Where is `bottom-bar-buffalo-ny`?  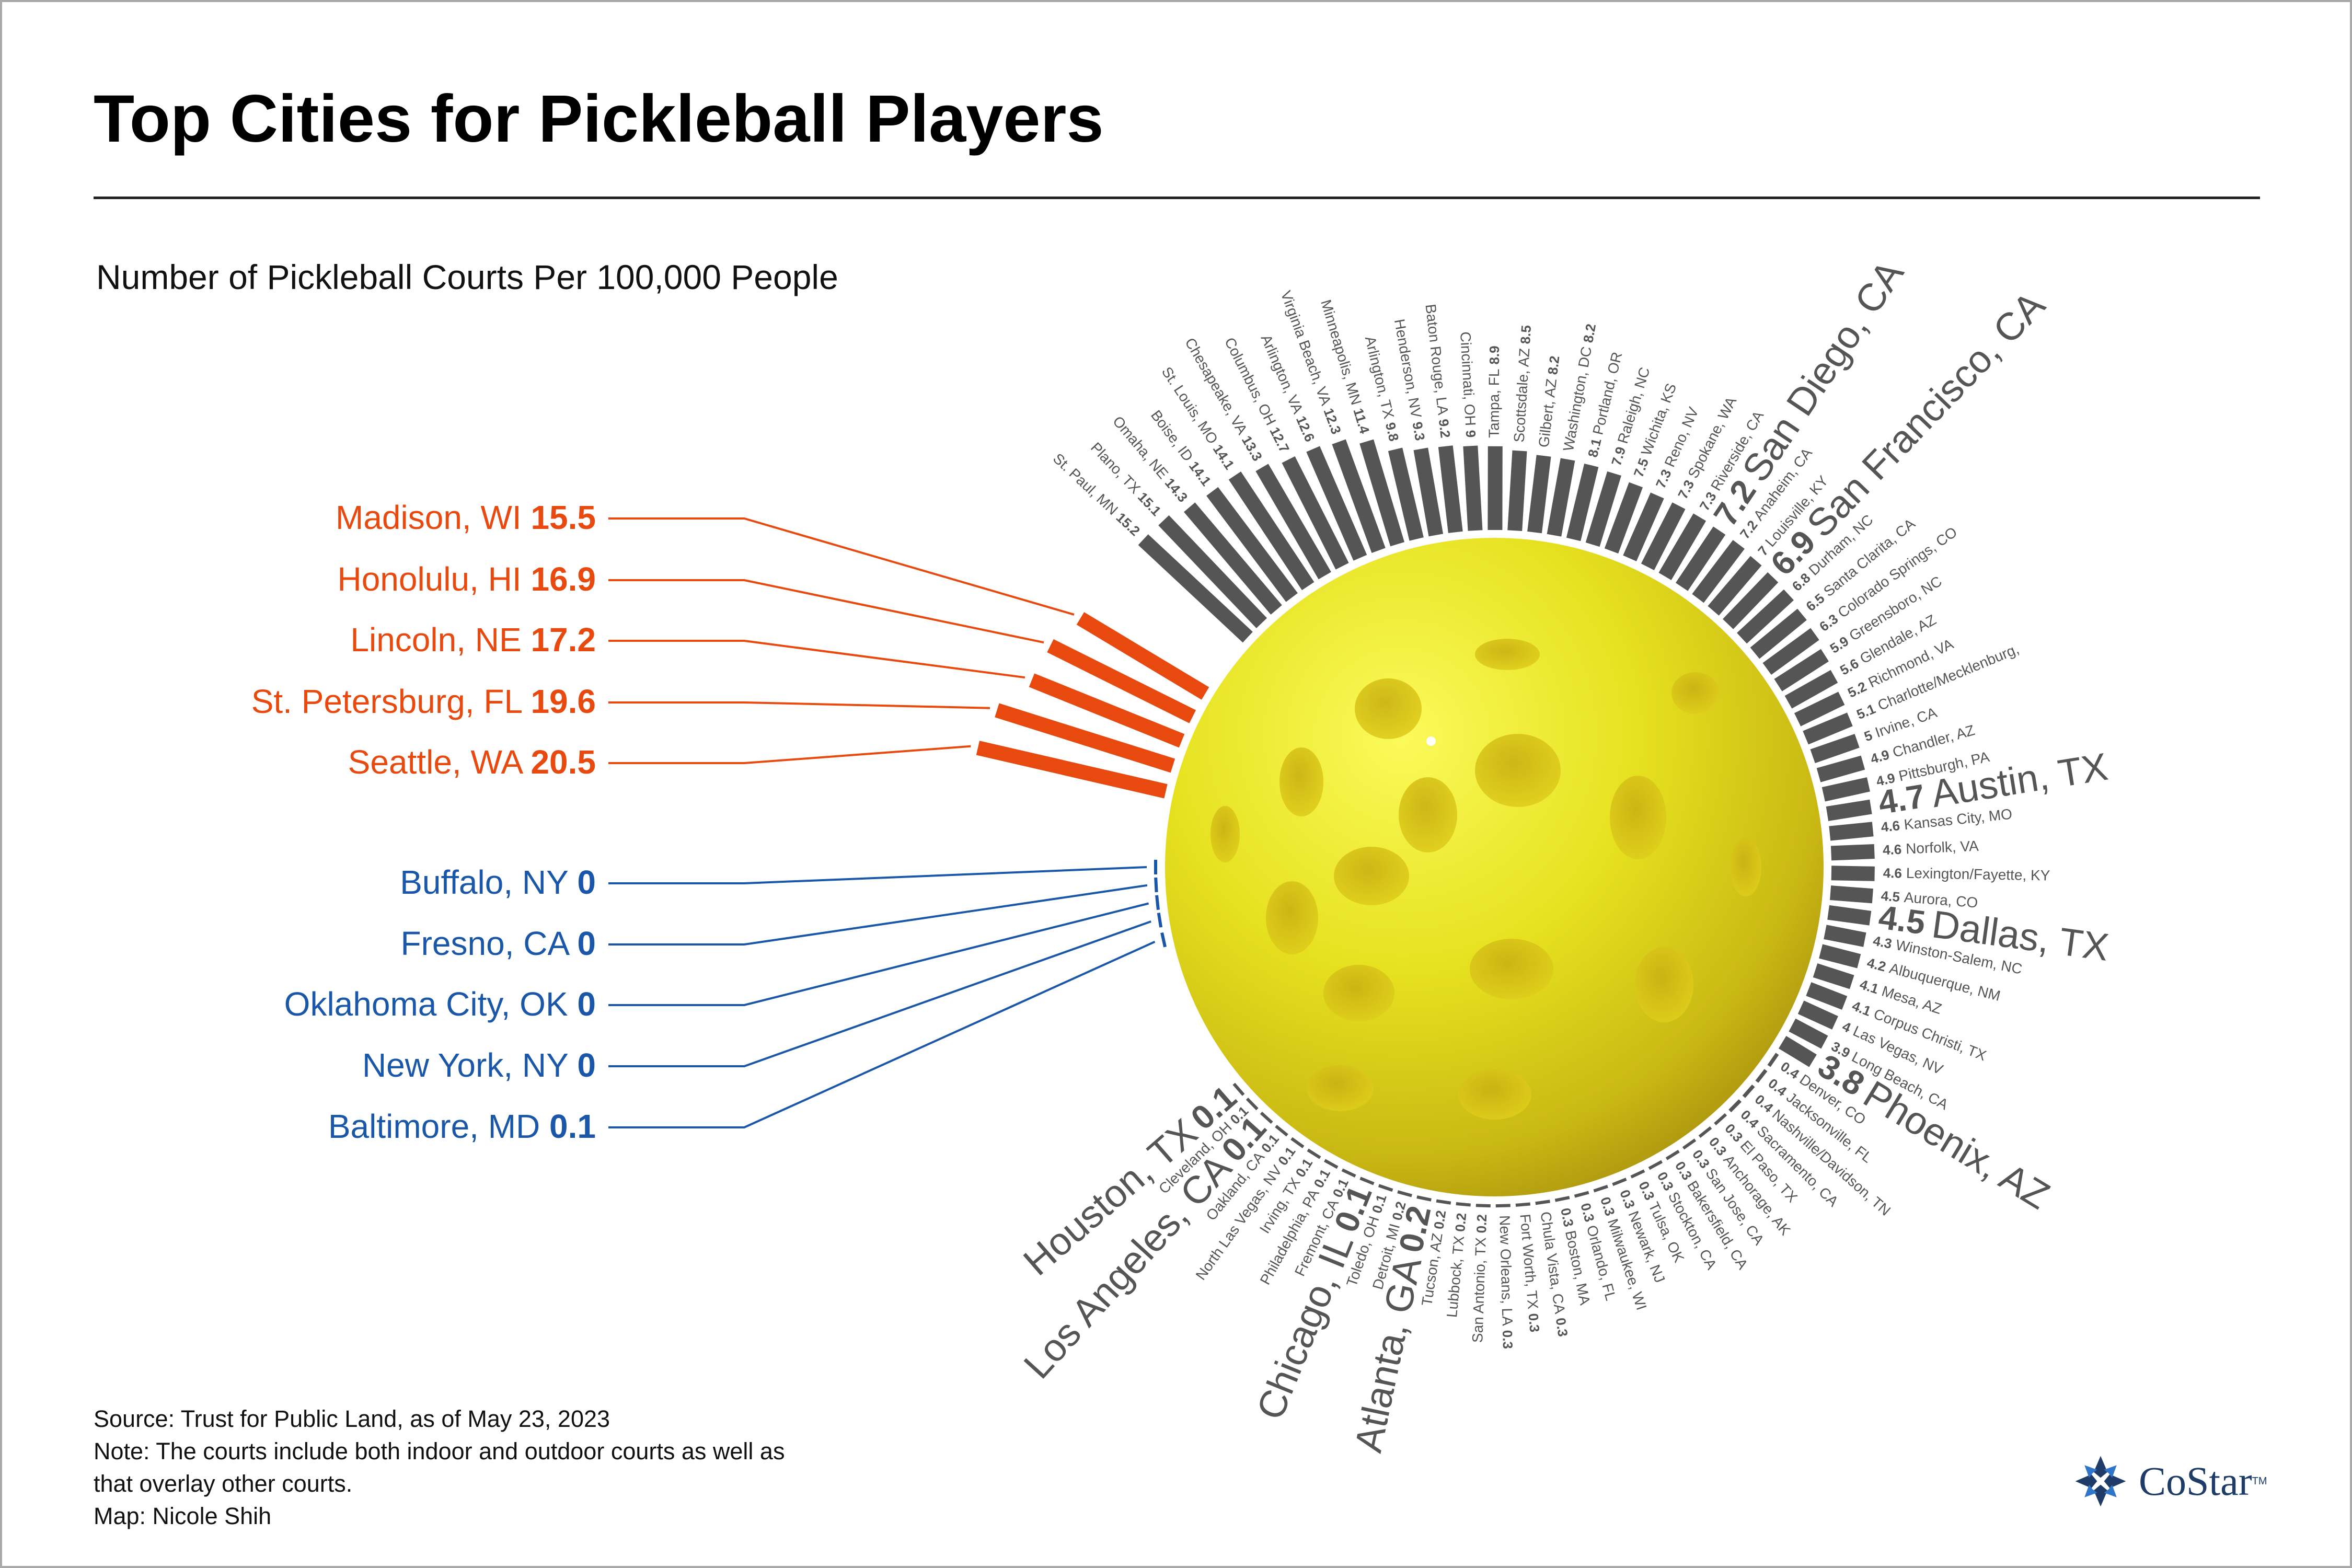 bottom-bar-buffalo-ny is located at coordinates (1155, 867).